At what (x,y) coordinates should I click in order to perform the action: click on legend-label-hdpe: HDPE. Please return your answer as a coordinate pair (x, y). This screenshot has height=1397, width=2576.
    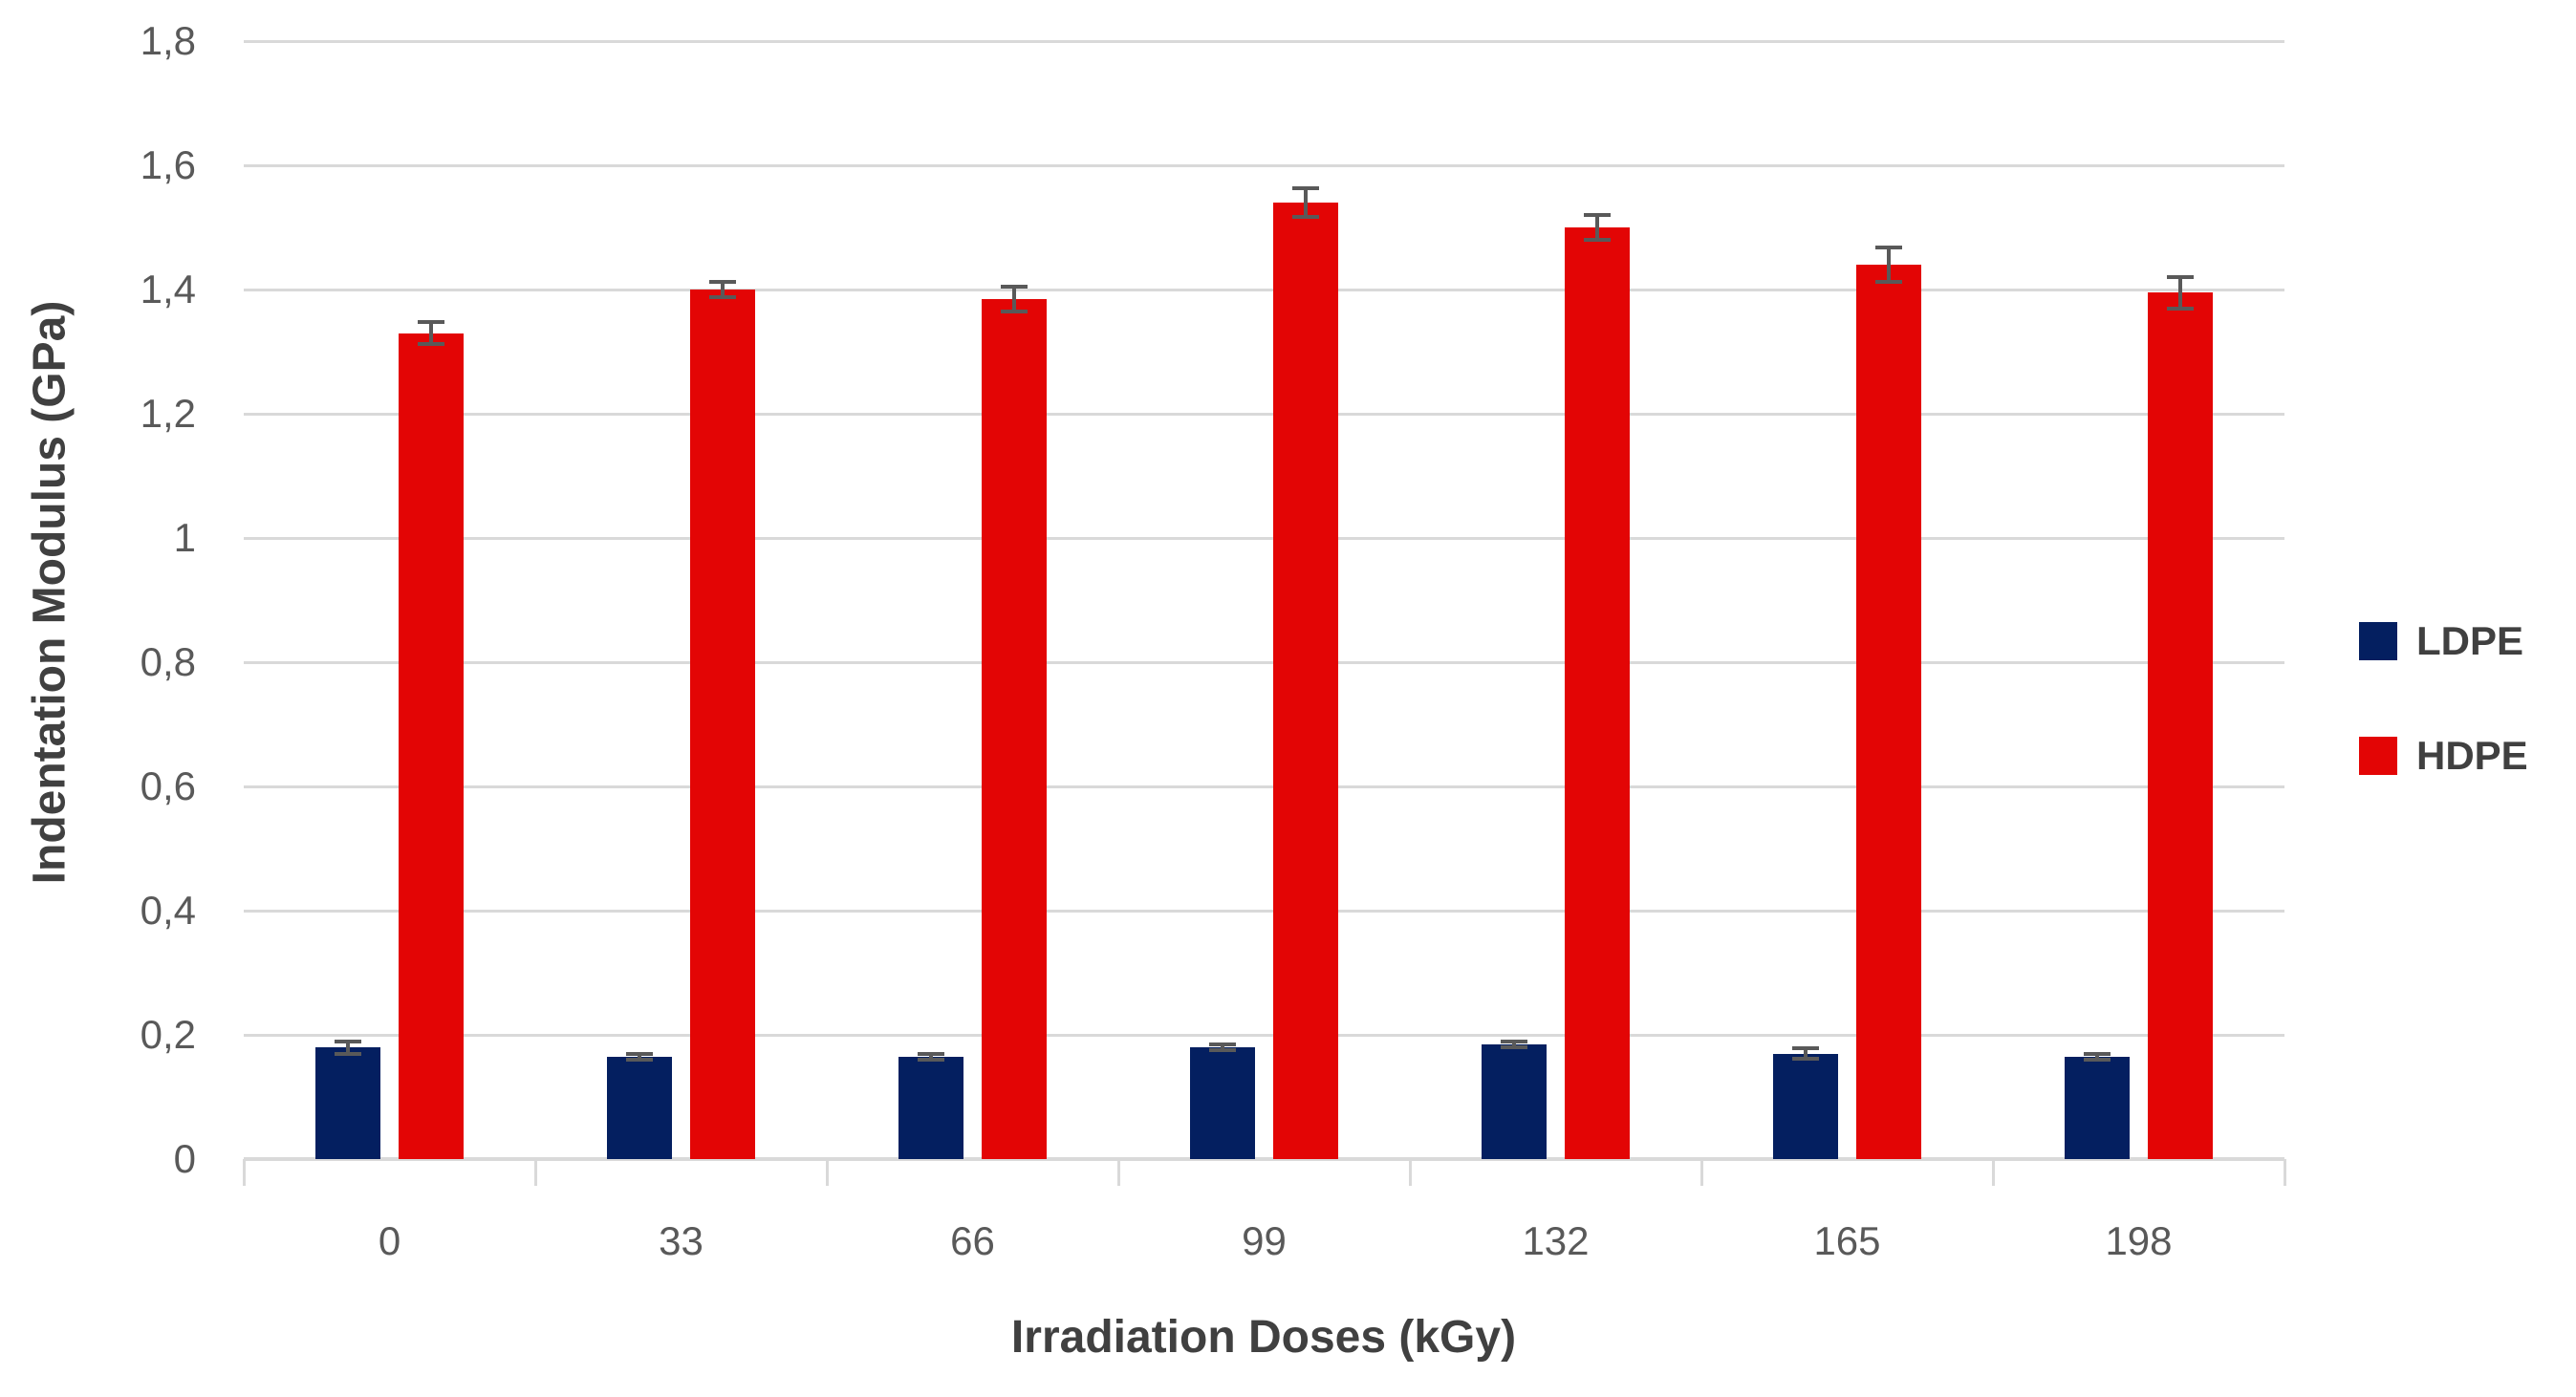
    Looking at the image, I should click on (2472, 755).